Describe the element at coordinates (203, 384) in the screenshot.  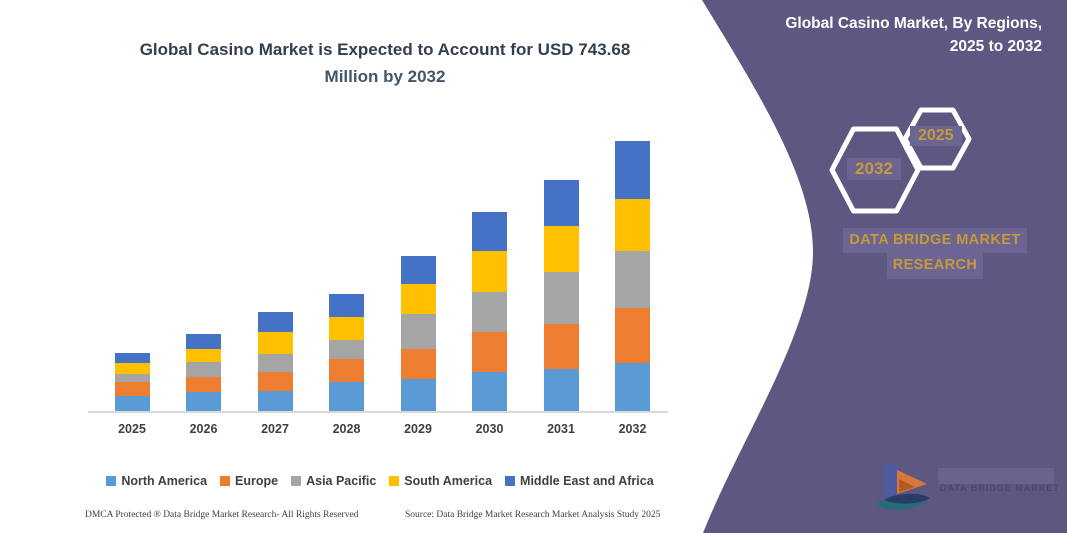
I see `bar-segment-2026-europe` at that location.